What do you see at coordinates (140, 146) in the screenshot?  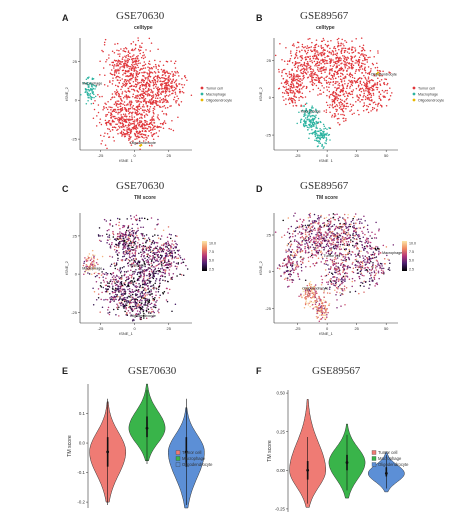 I see `scatter-point-oligodendrocyte` at bounding box center [140, 146].